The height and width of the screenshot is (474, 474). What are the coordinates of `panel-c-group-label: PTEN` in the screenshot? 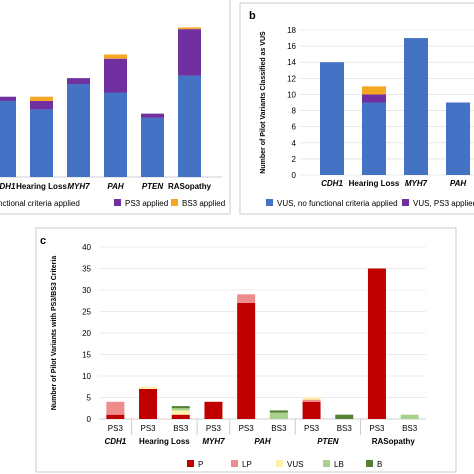 It's located at (328, 441).